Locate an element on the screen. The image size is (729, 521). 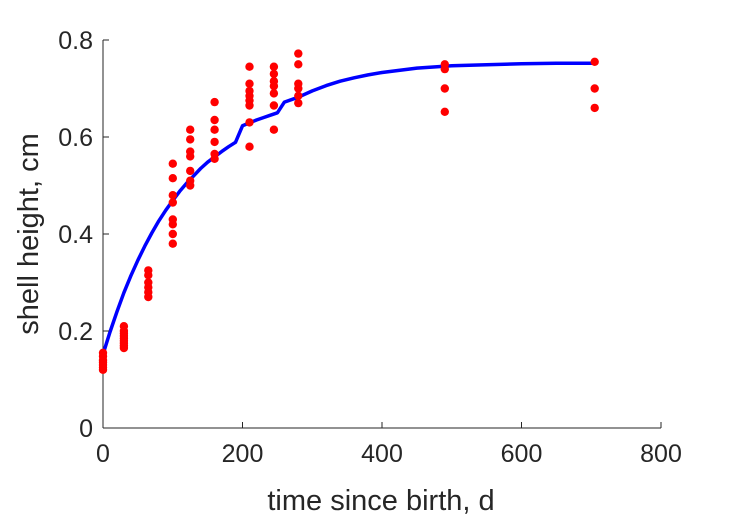
y-tick-label: 0.8 is located at coordinates (75, 41).